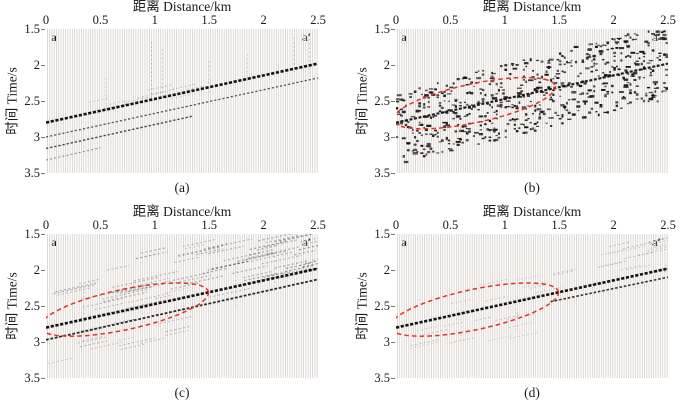  I want to click on panel-caption: (b), so click(532, 187).